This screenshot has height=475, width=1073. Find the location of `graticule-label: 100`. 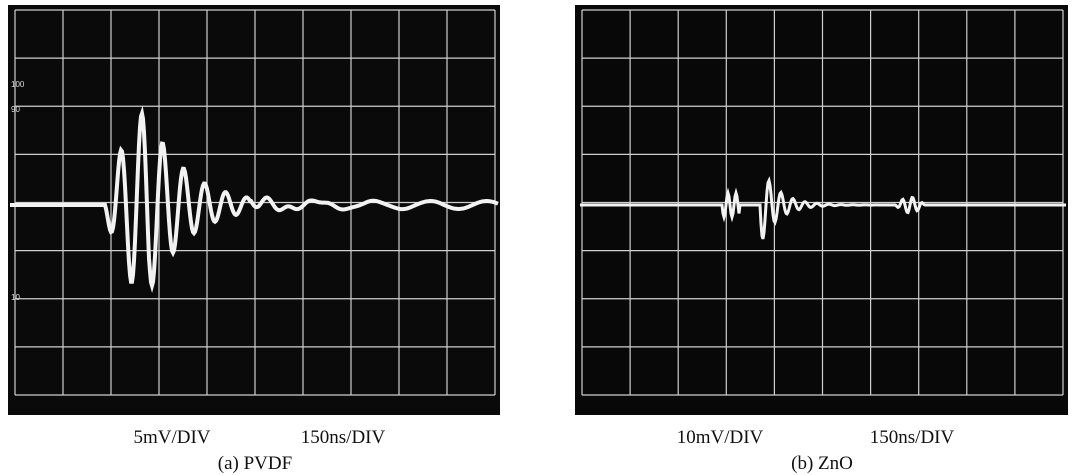

graticule-label: 100 is located at coordinates (18, 84).